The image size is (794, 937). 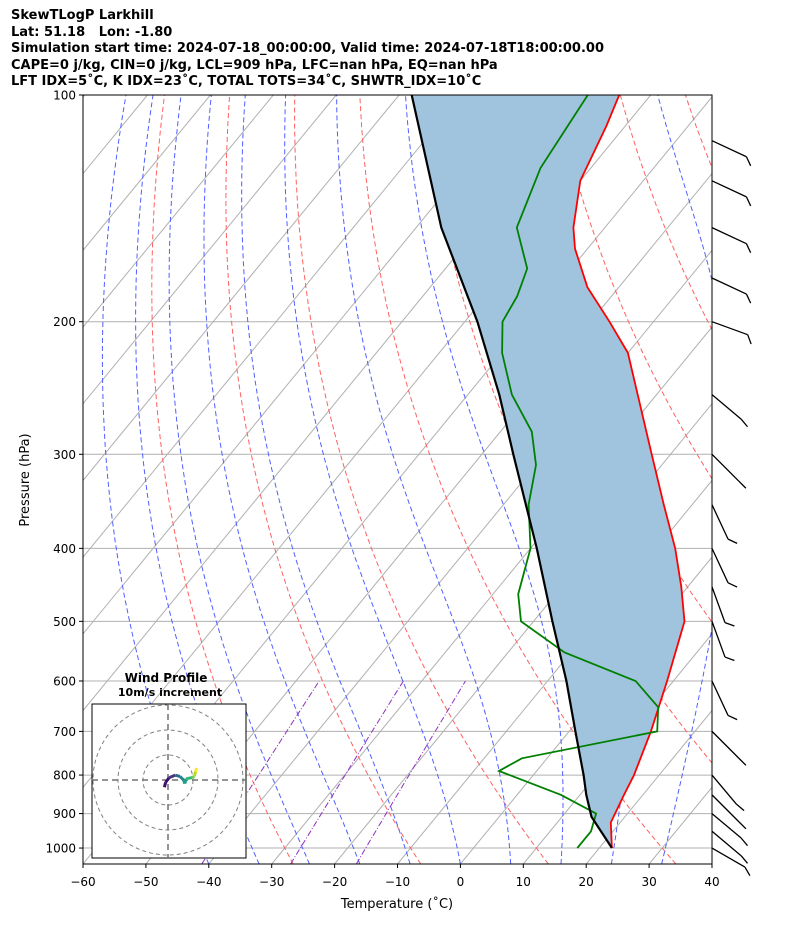 I want to click on isotherm--140, so click(x=147, y=173).